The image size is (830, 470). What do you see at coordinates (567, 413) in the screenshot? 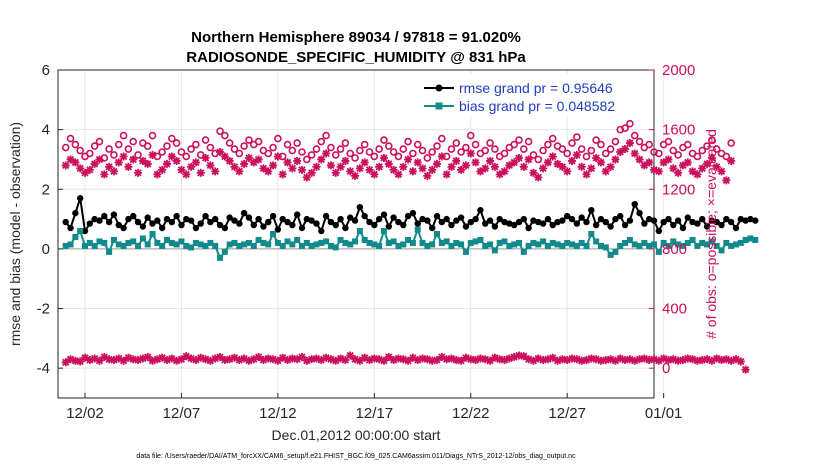
I see `x-tick-label: 12/27` at bounding box center [567, 413].